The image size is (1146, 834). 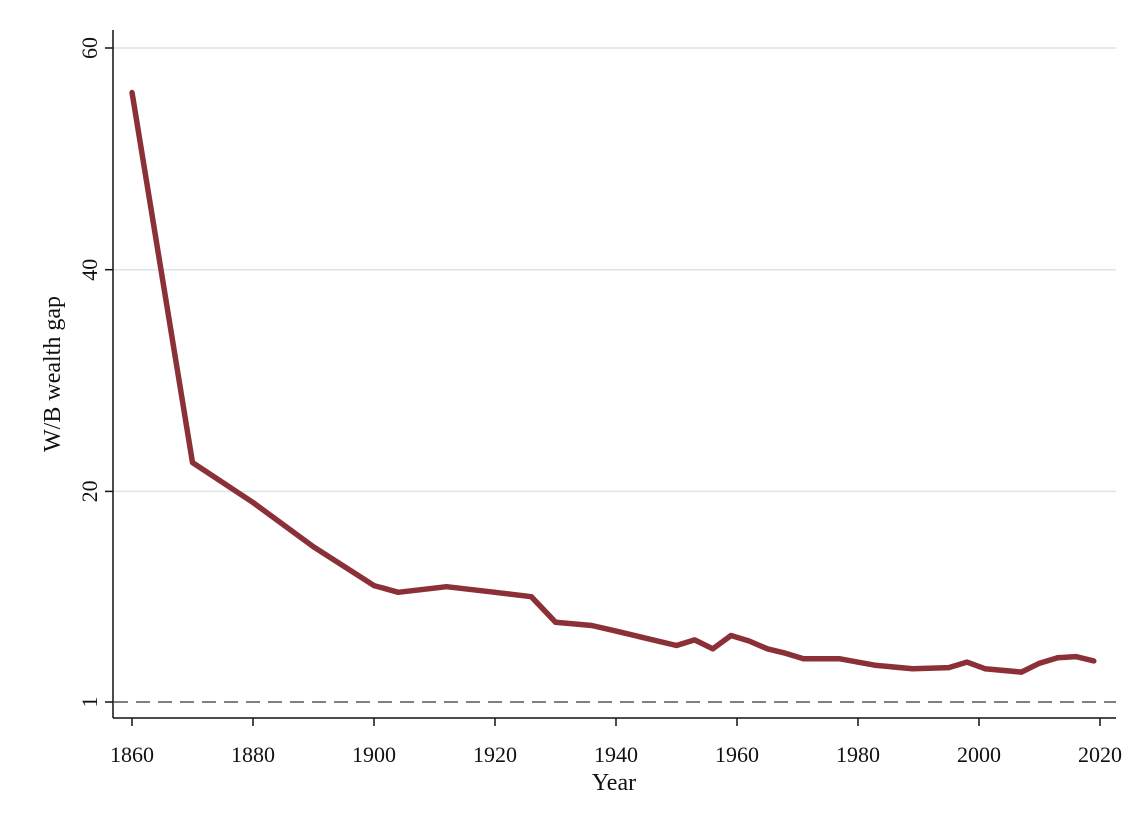 What do you see at coordinates (985, 669) in the screenshot?
I see `data-point-2001` at bounding box center [985, 669].